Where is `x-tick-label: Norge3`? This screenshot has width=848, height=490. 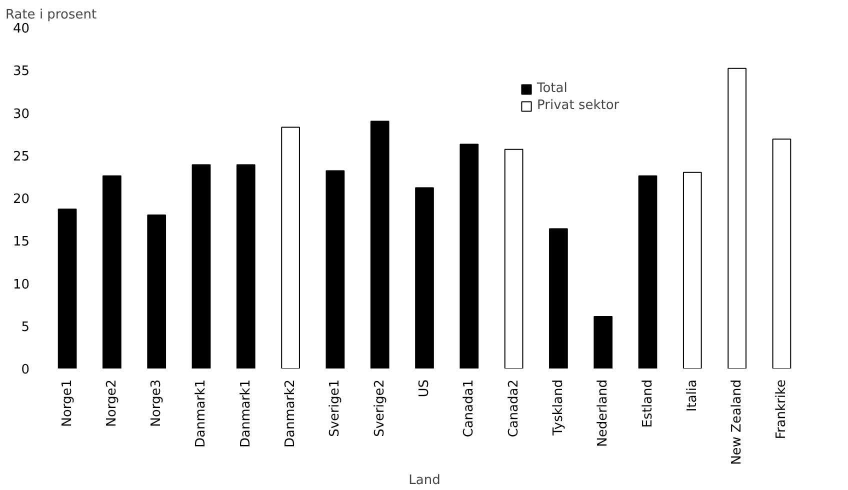 x-tick-label: Norge3 is located at coordinates (156, 403).